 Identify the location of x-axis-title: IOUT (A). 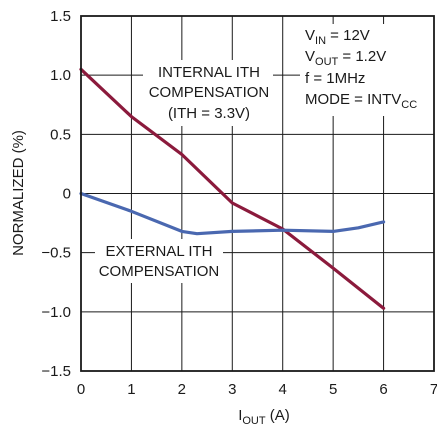
(264, 417).